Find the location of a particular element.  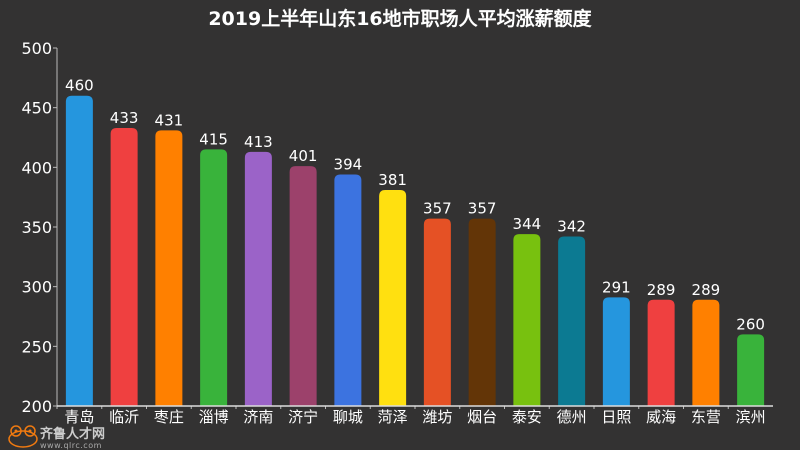

y-tick-label: 500 is located at coordinates (36, 48).